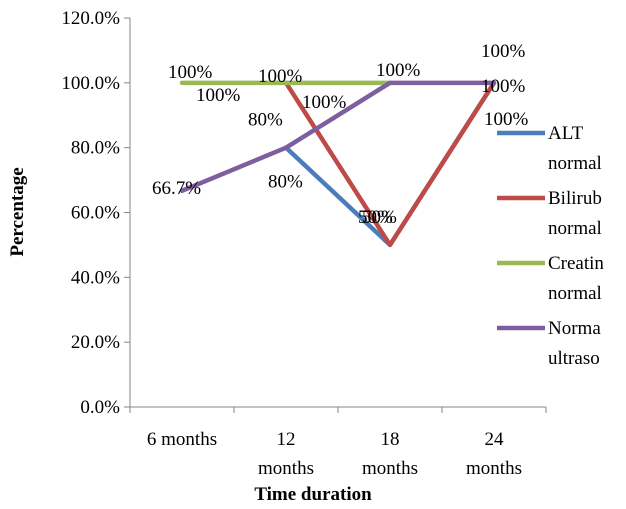  I want to click on x-tick-label: 12 months, so click(286, 454).